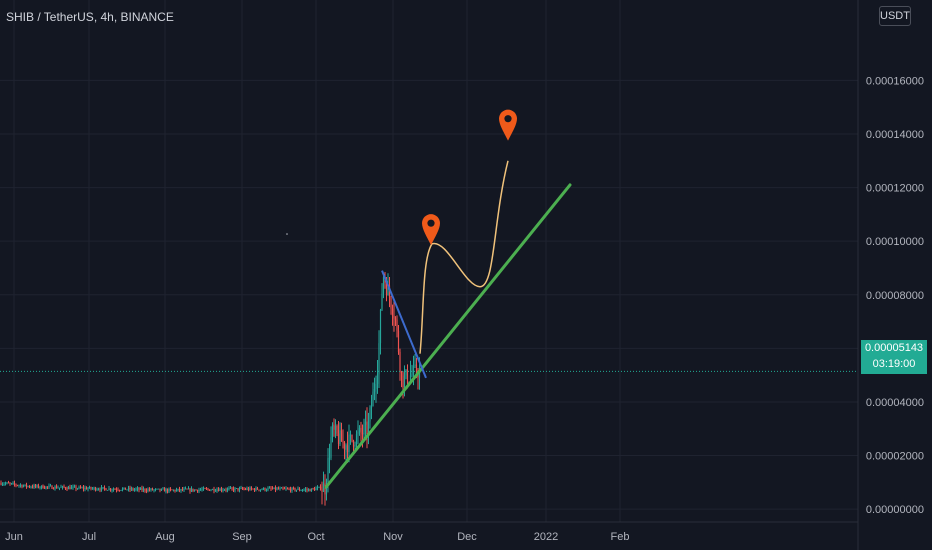 This screenshot has width=932, height=550. I want to click on currency-button: USDT, so click(895, 16).